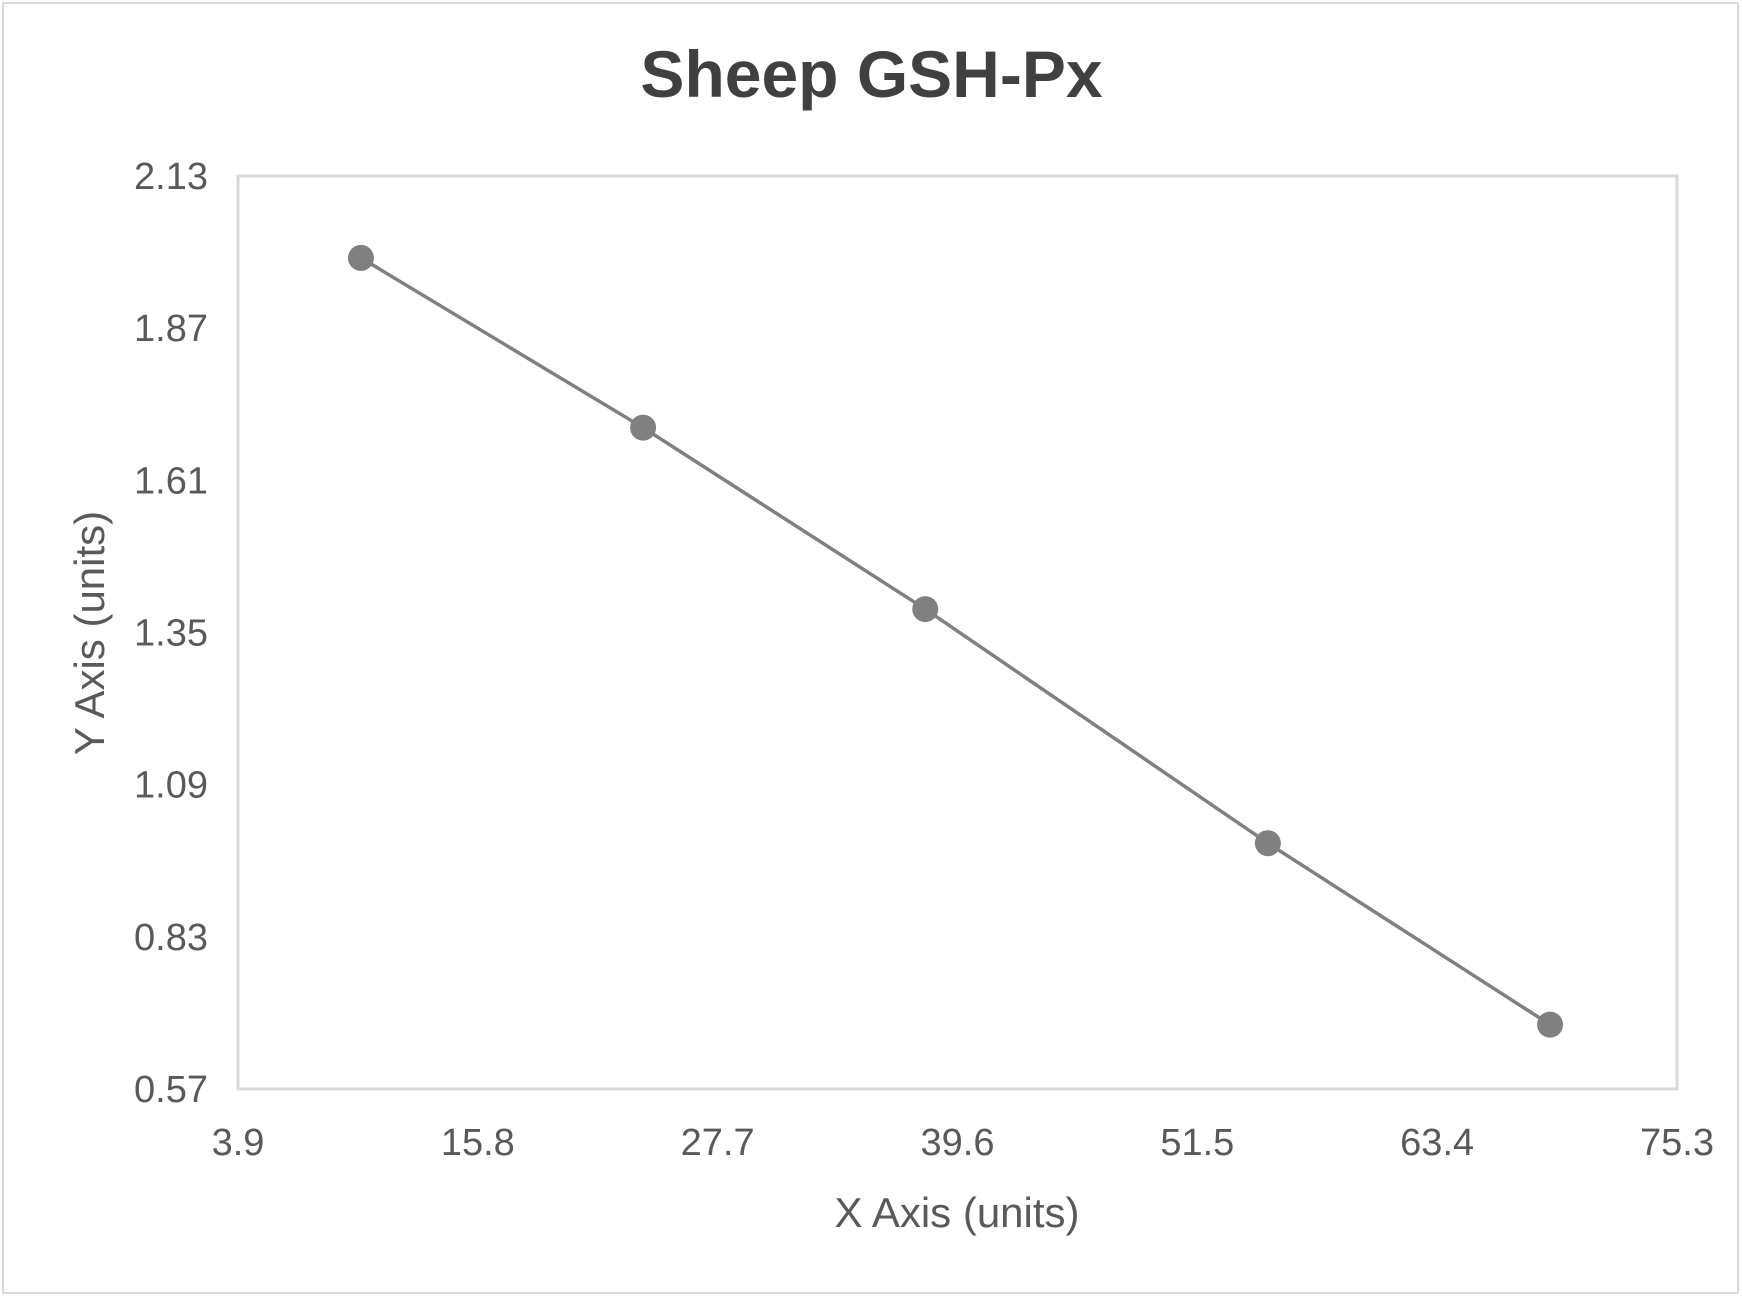 The width and height of the screenshot is (1743, 1298). Describe the element at coordinates (478, 1143) in the screenshot. I see `x-tick-label: 15.8` at that location.